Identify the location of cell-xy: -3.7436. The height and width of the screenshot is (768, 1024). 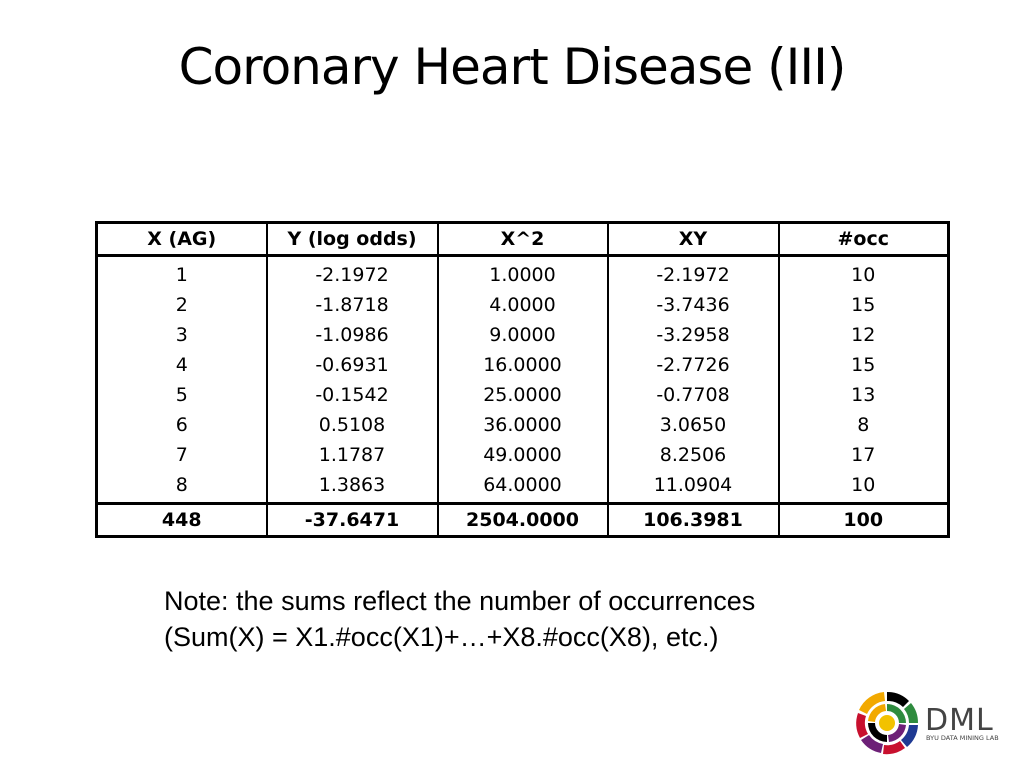
(692, 305).